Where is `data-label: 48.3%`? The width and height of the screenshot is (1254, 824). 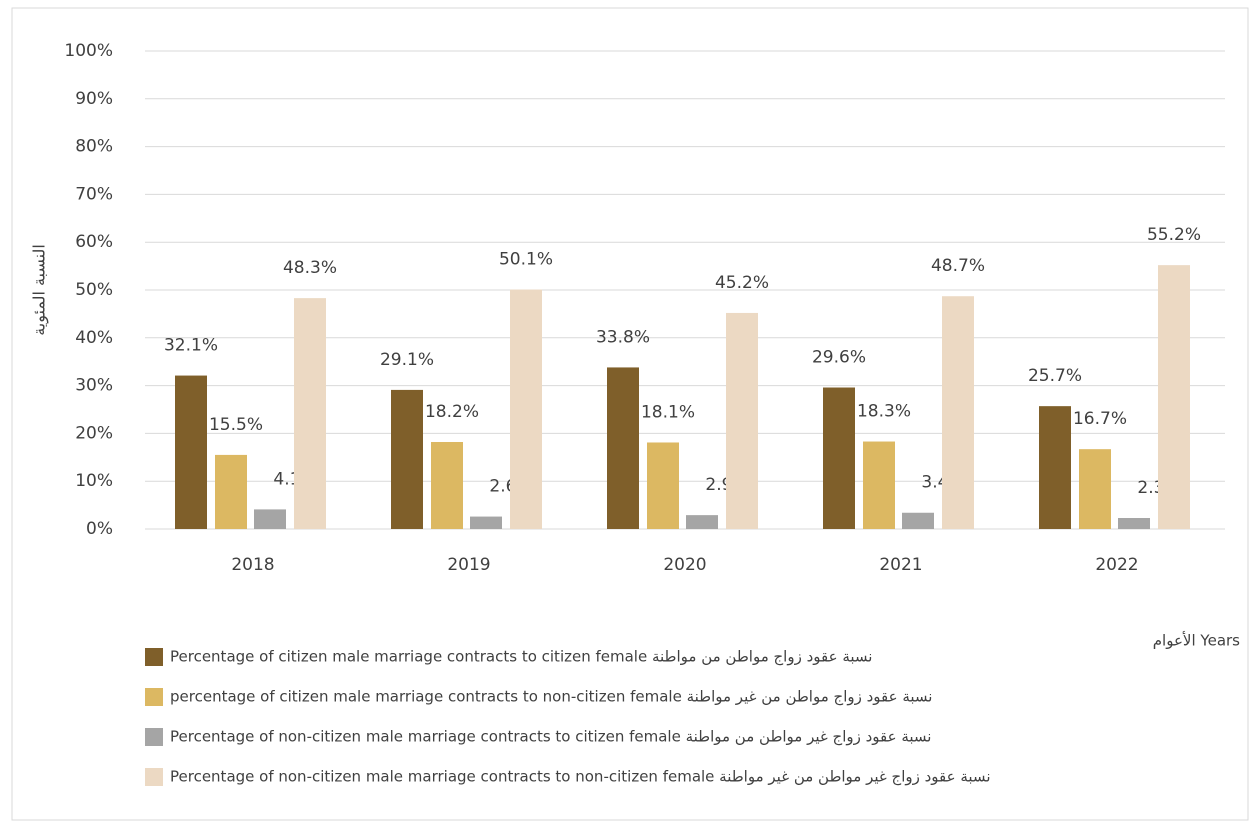 data-label: 48.3% is located at coordinates (310, 268).